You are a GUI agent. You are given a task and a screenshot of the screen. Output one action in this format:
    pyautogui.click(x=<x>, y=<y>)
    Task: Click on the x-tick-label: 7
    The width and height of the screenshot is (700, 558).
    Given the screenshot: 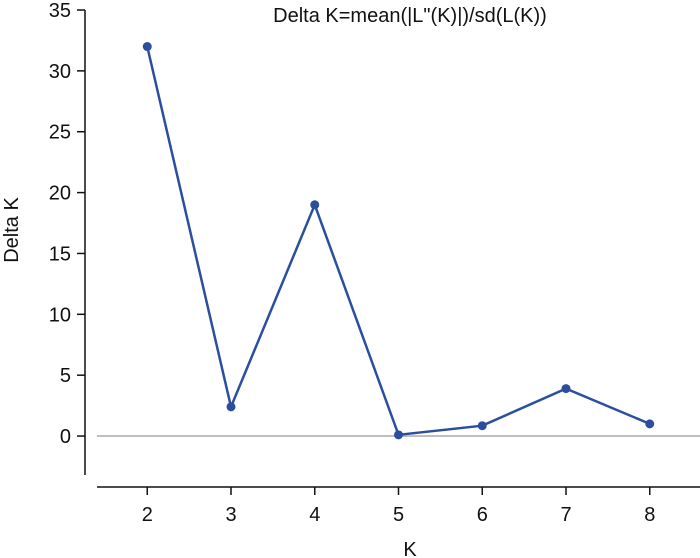 What is the action you would take?
    pyautogui.click(x=565, y=515)
    